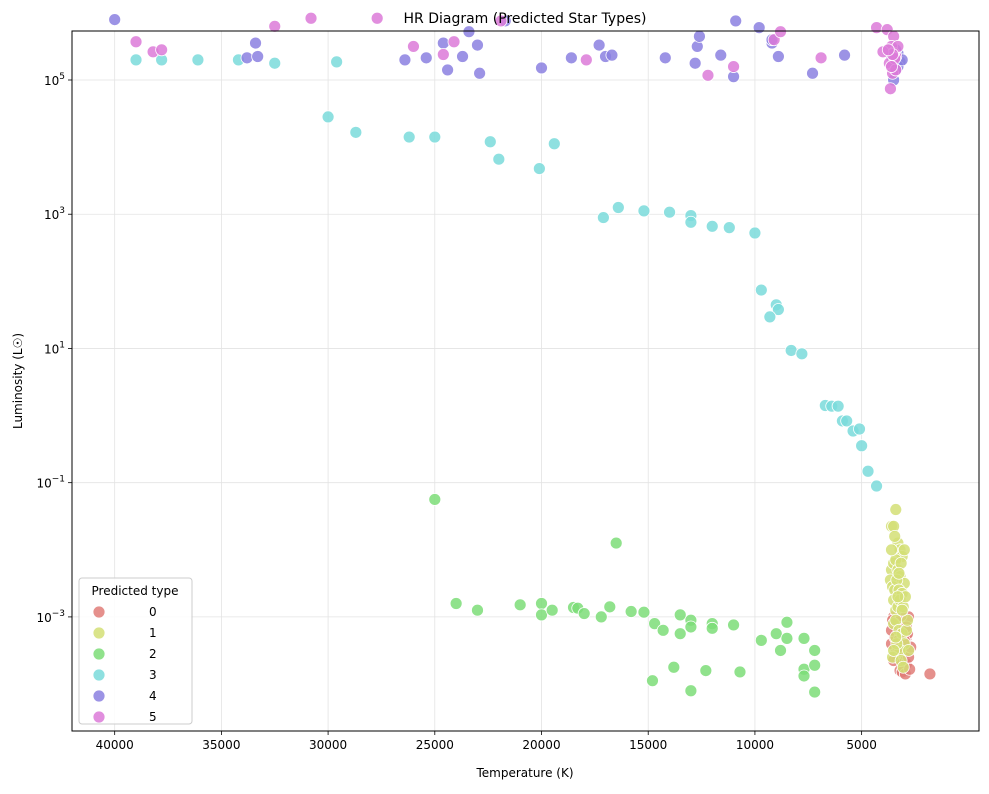  I want to click on x-tick-label: 5000, so click(861, 745).